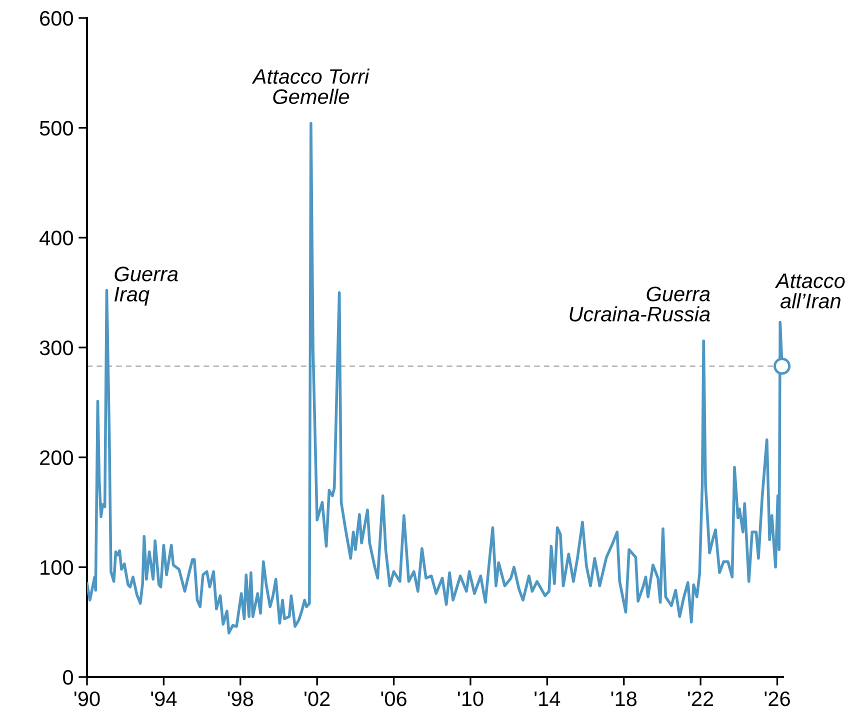 The width and height of the screenshot is (856, 722). I want to click on y-tick-label: 300, so click(56, 348).